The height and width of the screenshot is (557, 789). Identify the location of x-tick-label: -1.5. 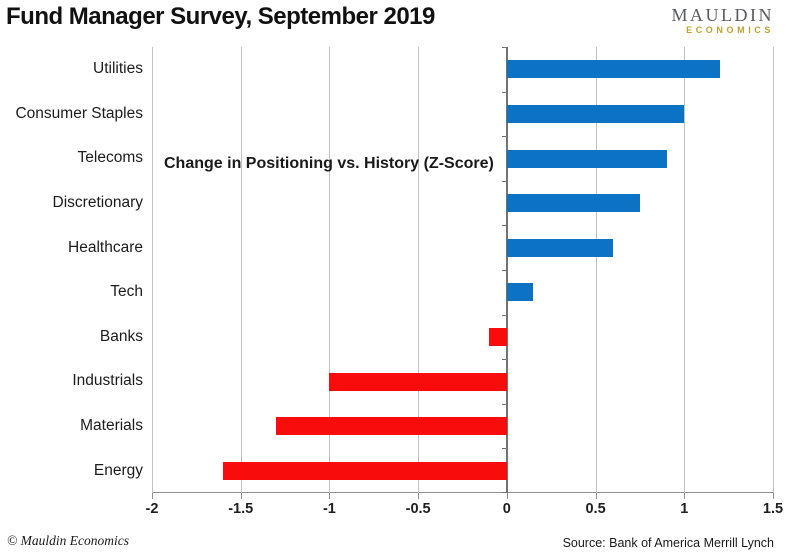
(241, 509).